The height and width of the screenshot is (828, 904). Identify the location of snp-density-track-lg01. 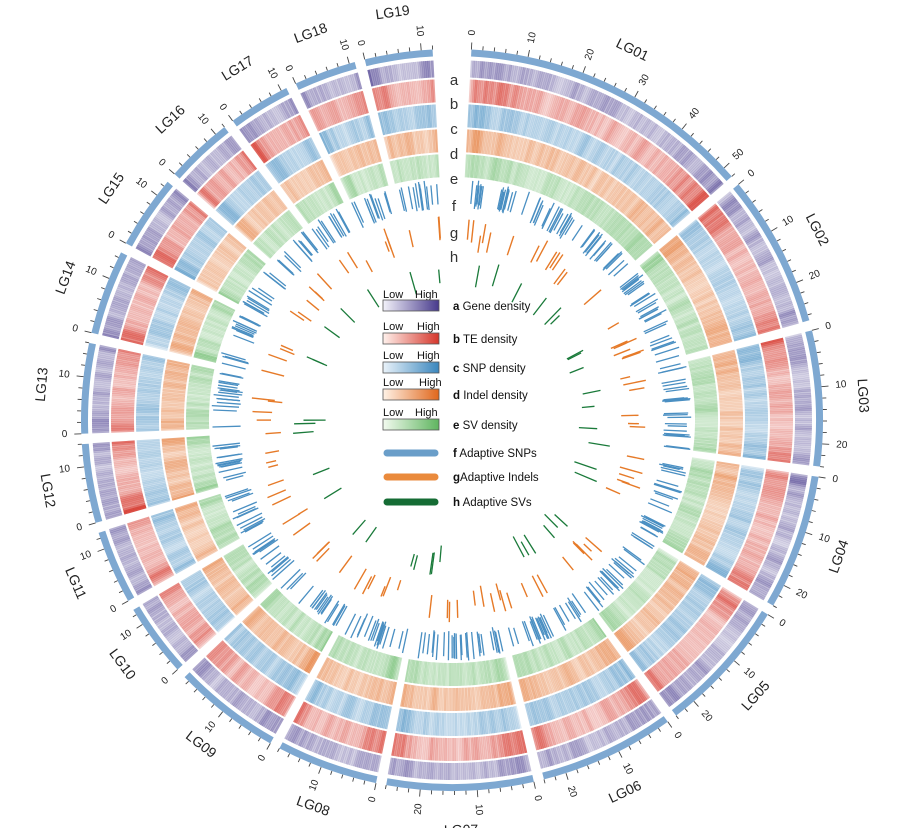
(579, 166).